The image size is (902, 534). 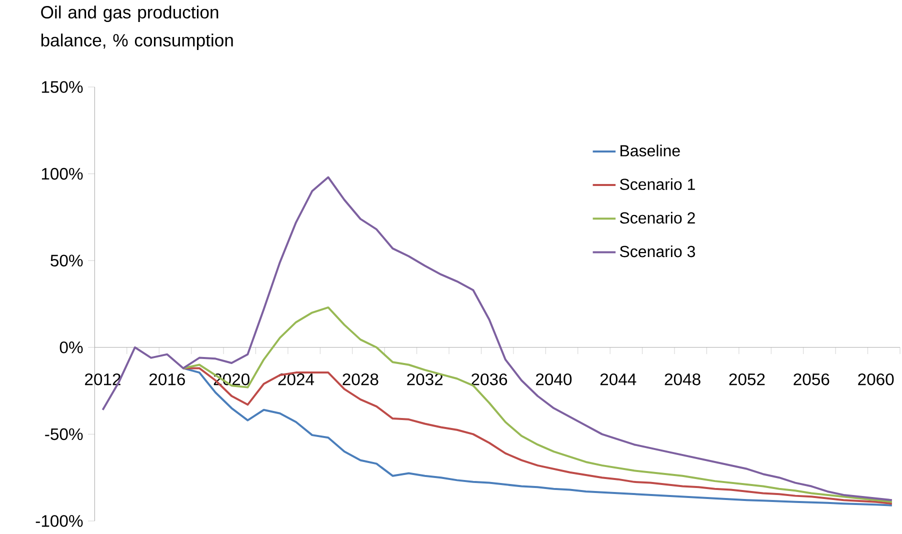 What do you see at coordinates (425, 379) in the screenshot?
I see `x-tick-label: 2032` at bounding box center [425, 379].